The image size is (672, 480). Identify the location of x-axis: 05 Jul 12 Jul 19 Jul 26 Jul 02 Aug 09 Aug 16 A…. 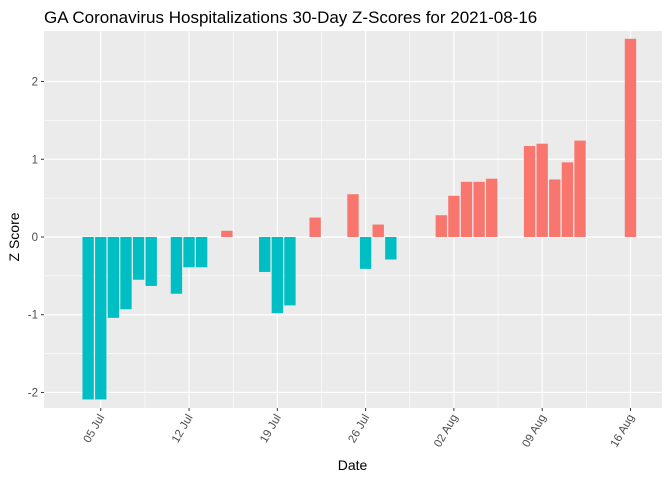
(359, 429).